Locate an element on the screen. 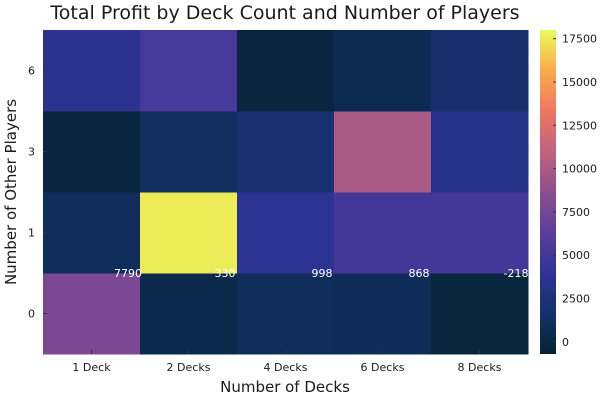 The width and height of the screenshot is (600, 400). x-axis: 1 Deck 2 Decks 4 Decks 6 Decks 8 Decks is located at coordinates (287, 362).